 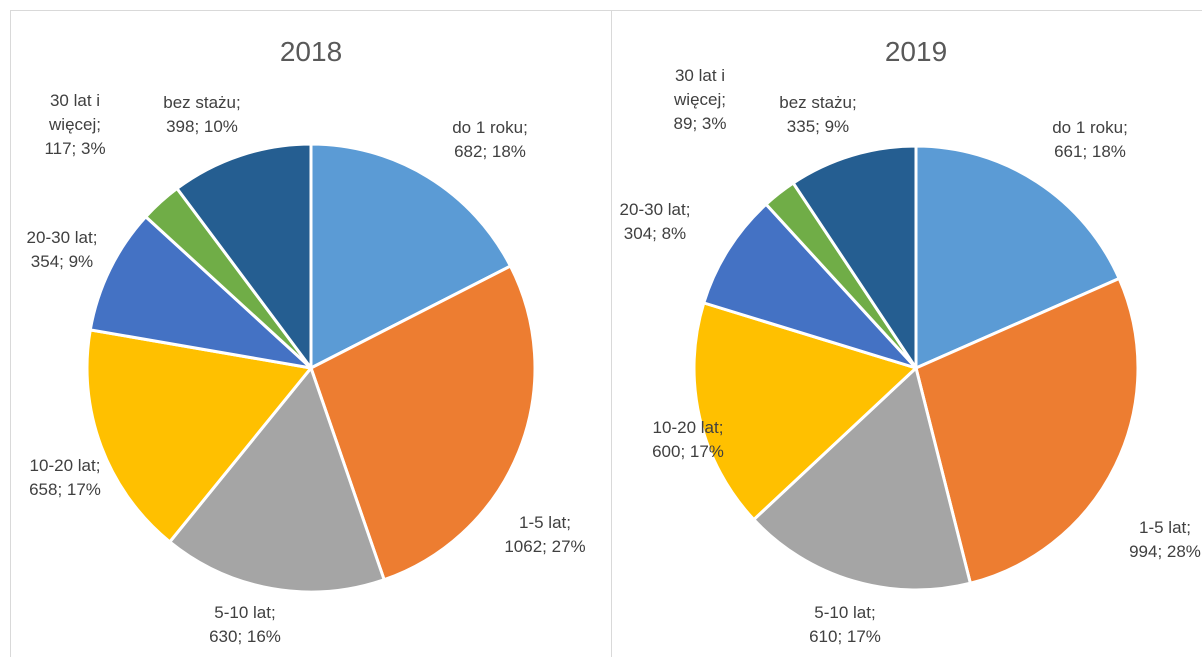 I want to click on value-label: 682; 18%, so click(x=490, y=151).